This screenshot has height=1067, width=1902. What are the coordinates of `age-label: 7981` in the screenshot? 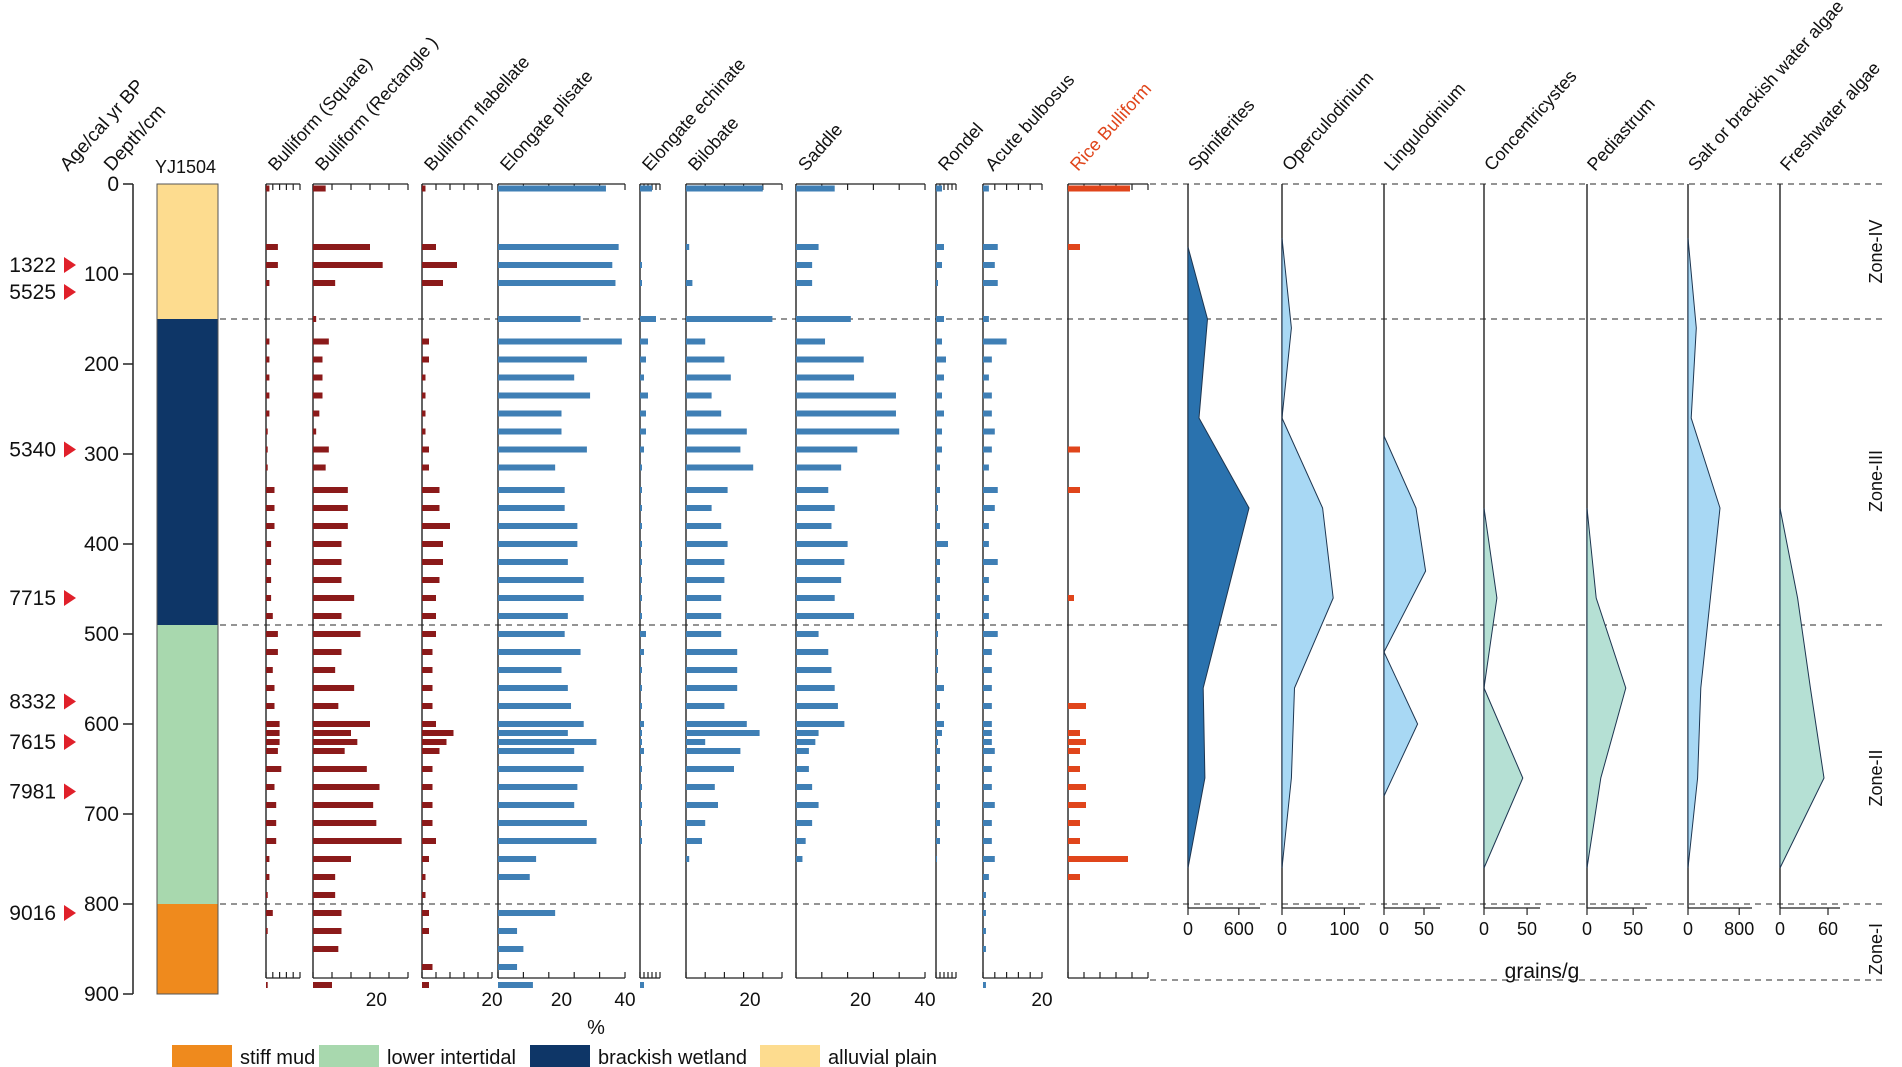 It's located at (32, 792).